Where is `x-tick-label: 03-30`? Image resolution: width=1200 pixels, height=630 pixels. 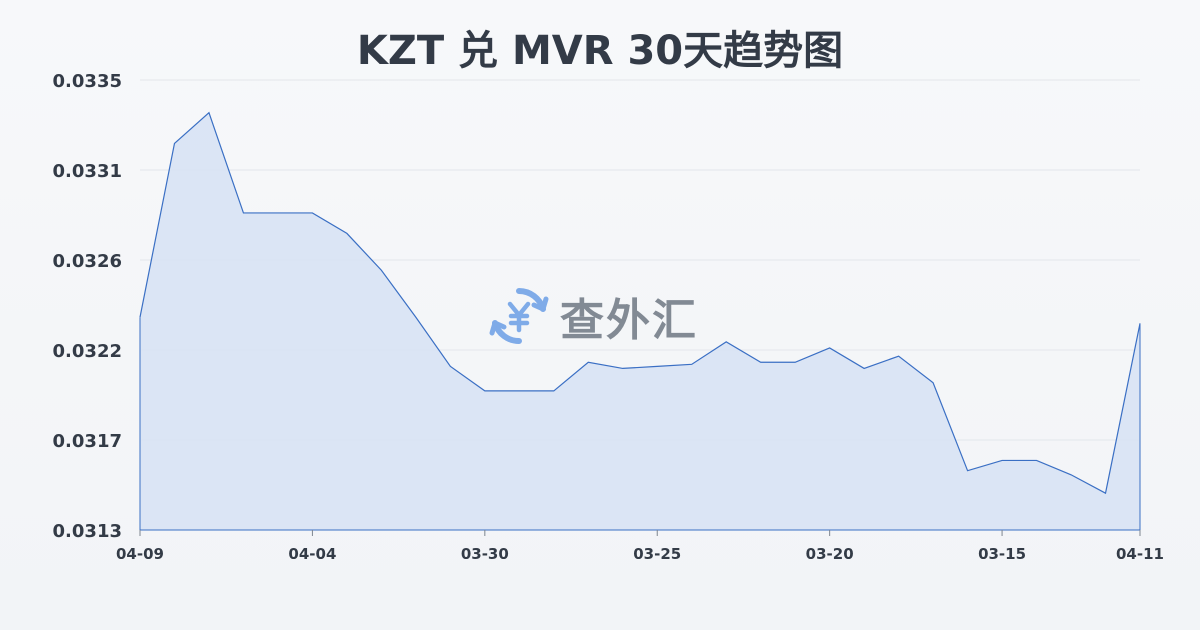 x-tick-label: 03-30 is located at coordinates (485, 554).